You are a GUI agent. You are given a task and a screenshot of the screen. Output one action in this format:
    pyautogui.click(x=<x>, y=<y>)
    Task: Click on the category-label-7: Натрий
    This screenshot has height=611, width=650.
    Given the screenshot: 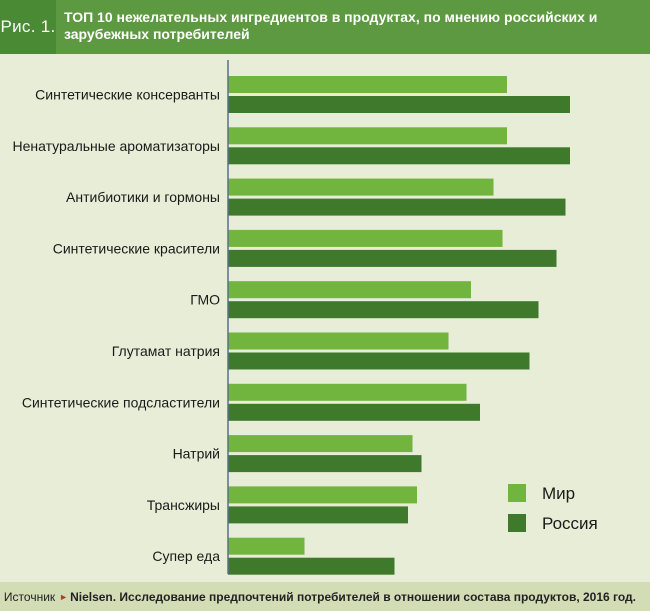 What is the action you would take?
    pyautogui.click(x=196, y=454)
    